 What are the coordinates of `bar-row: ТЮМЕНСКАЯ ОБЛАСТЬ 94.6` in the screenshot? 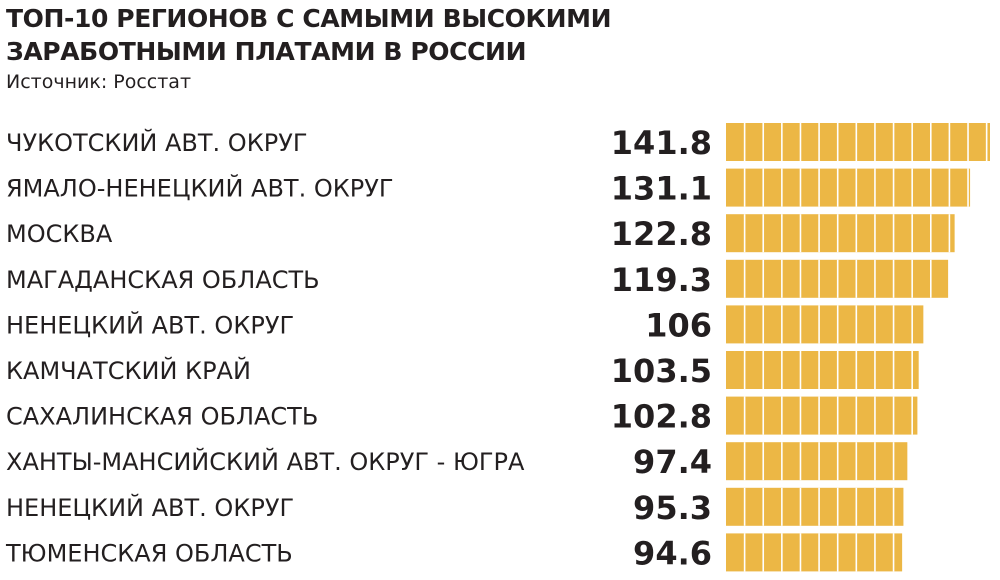 It's located at (454, 552).